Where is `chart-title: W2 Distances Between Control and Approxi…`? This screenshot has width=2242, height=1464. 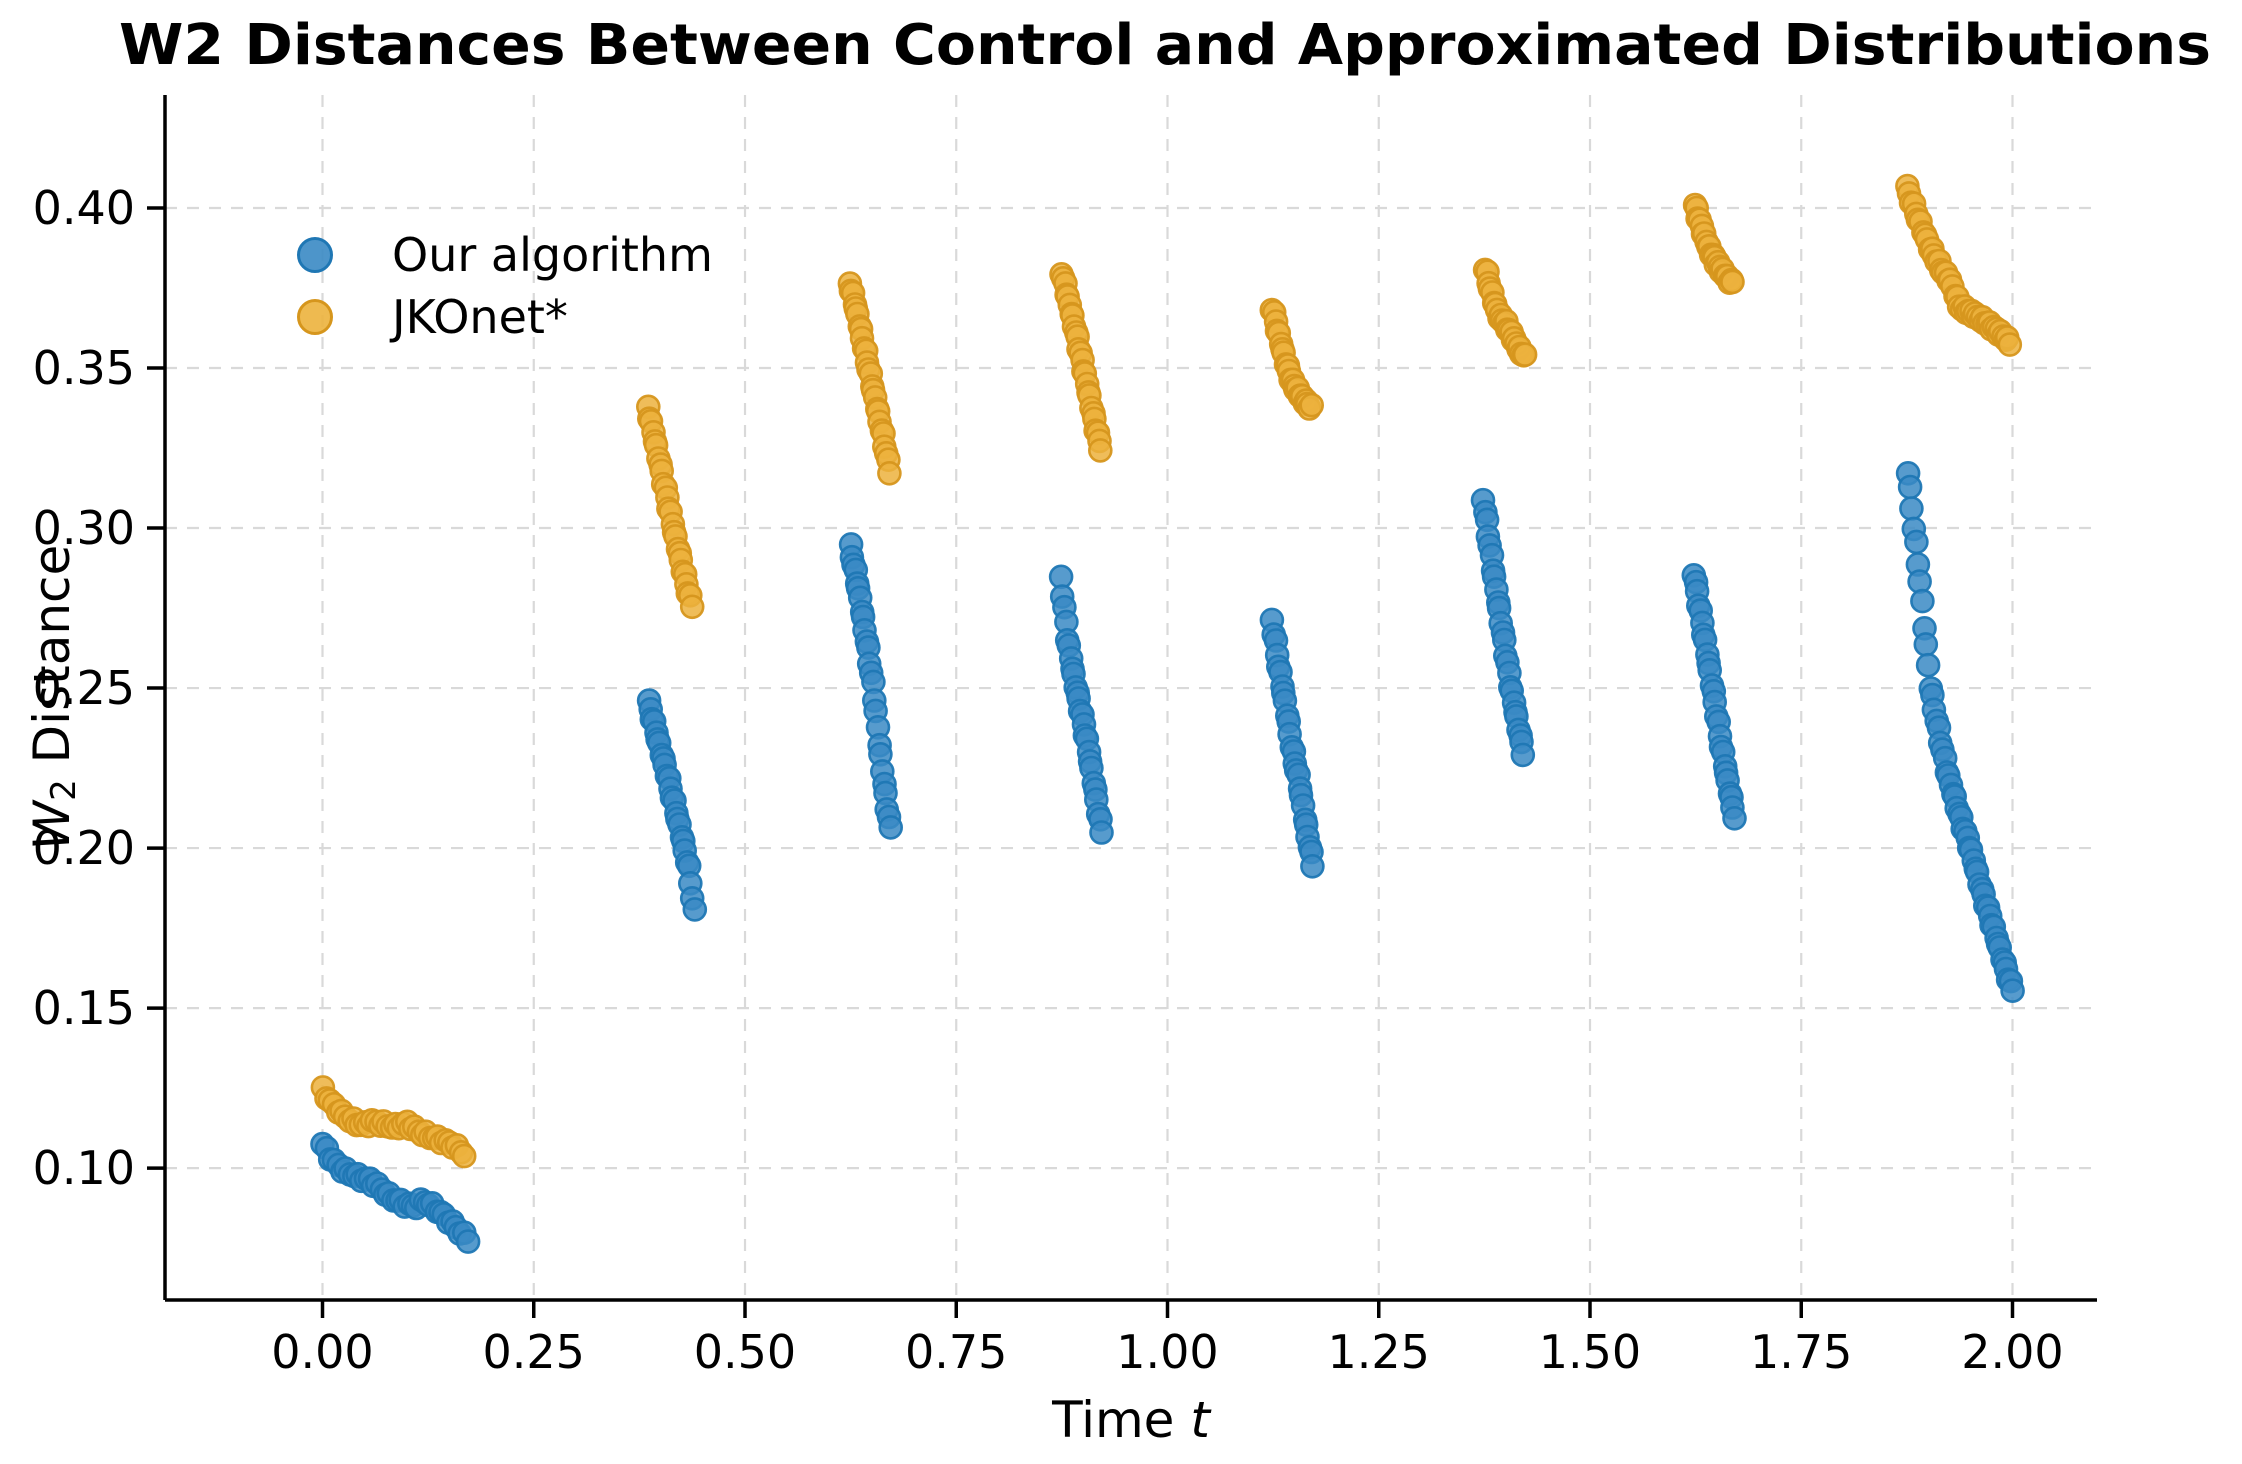
chart-title: W2 Distances Between Control and Approxi… is located at coordinates (1165, 45).